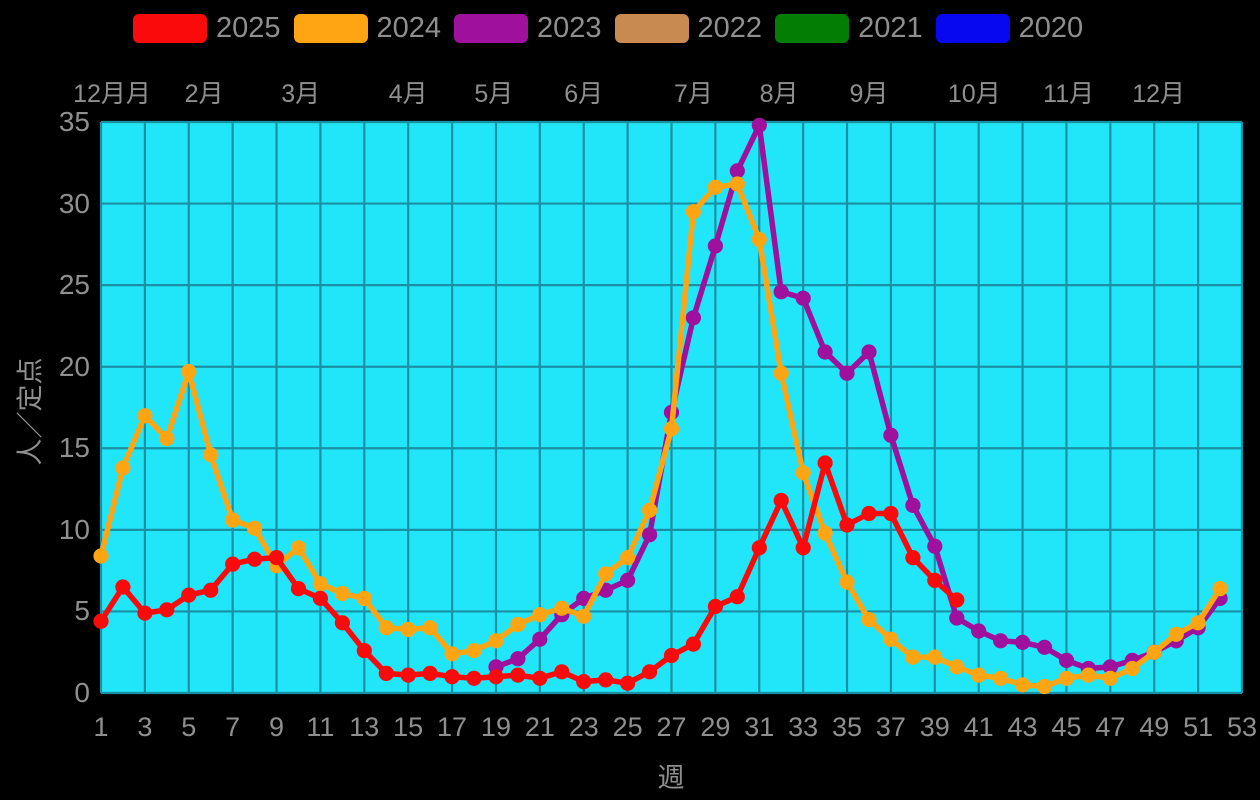 This screenshot has height=800, width=1260. I want to click on legend-swatch-2023, so click(491, 28).